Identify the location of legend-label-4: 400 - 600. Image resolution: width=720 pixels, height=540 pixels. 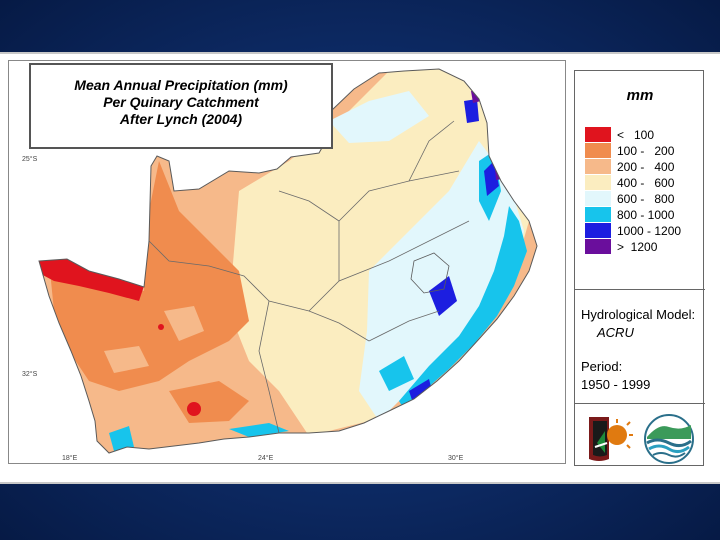
(646, 183).